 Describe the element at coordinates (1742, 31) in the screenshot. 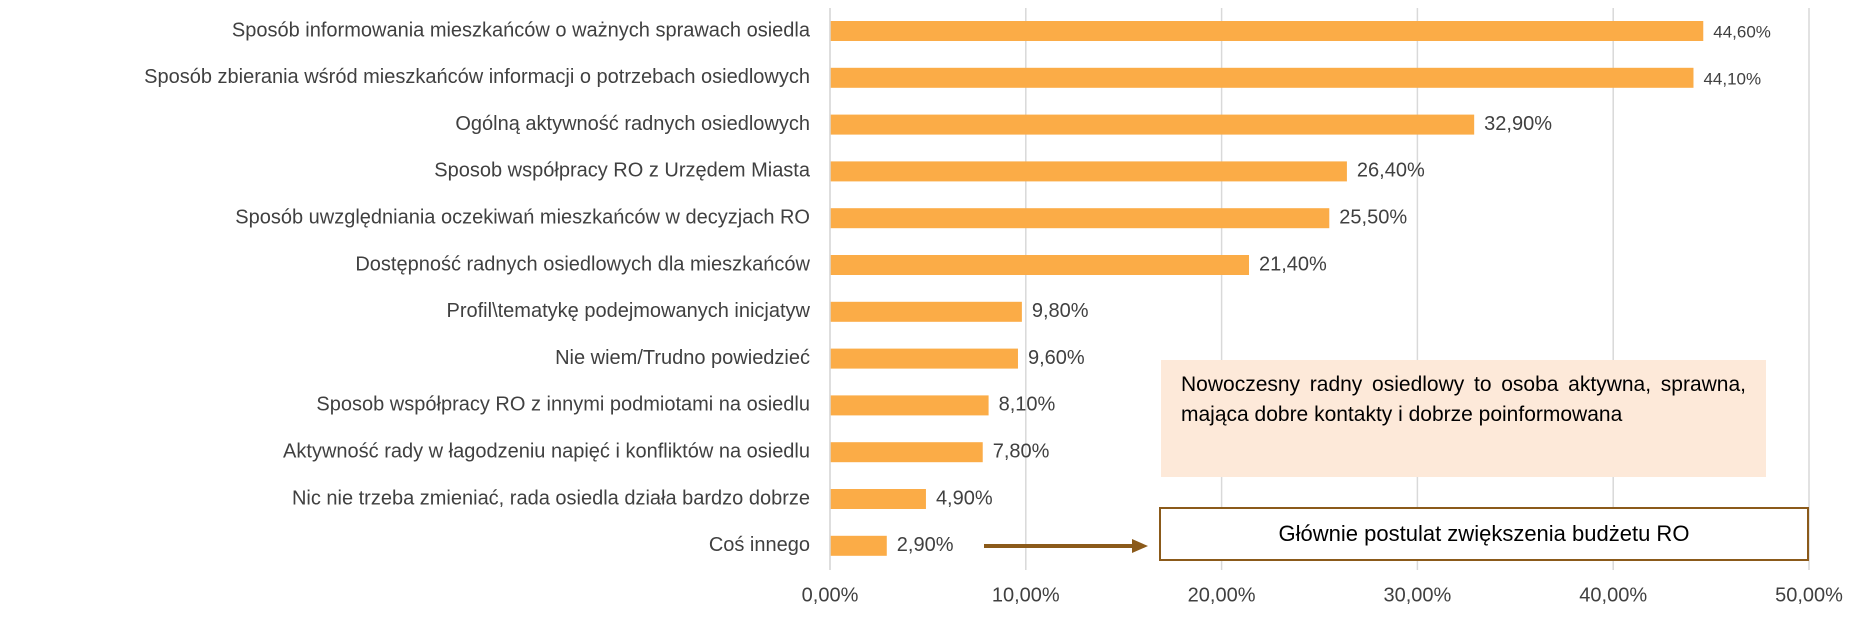

I see `value-label: 44,60%` at that location.